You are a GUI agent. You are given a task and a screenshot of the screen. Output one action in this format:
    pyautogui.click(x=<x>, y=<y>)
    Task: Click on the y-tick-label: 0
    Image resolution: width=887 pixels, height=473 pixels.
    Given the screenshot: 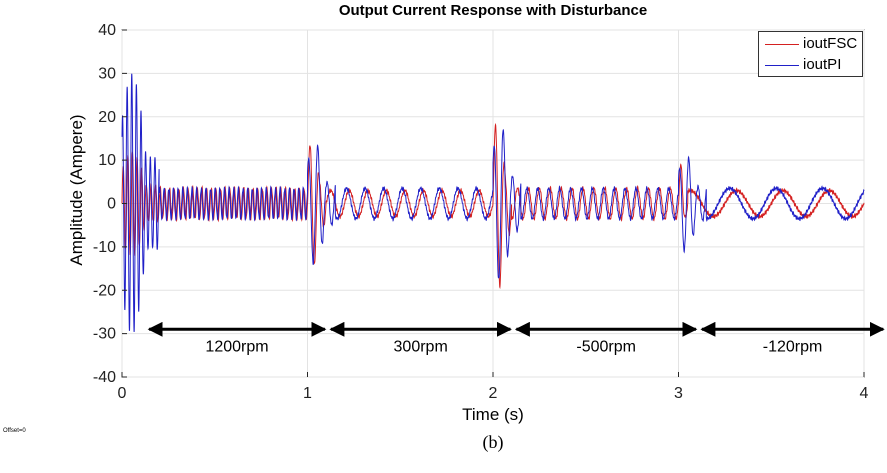 What is the action you would take?
    pyautogui.click(x=111, y=204)
    